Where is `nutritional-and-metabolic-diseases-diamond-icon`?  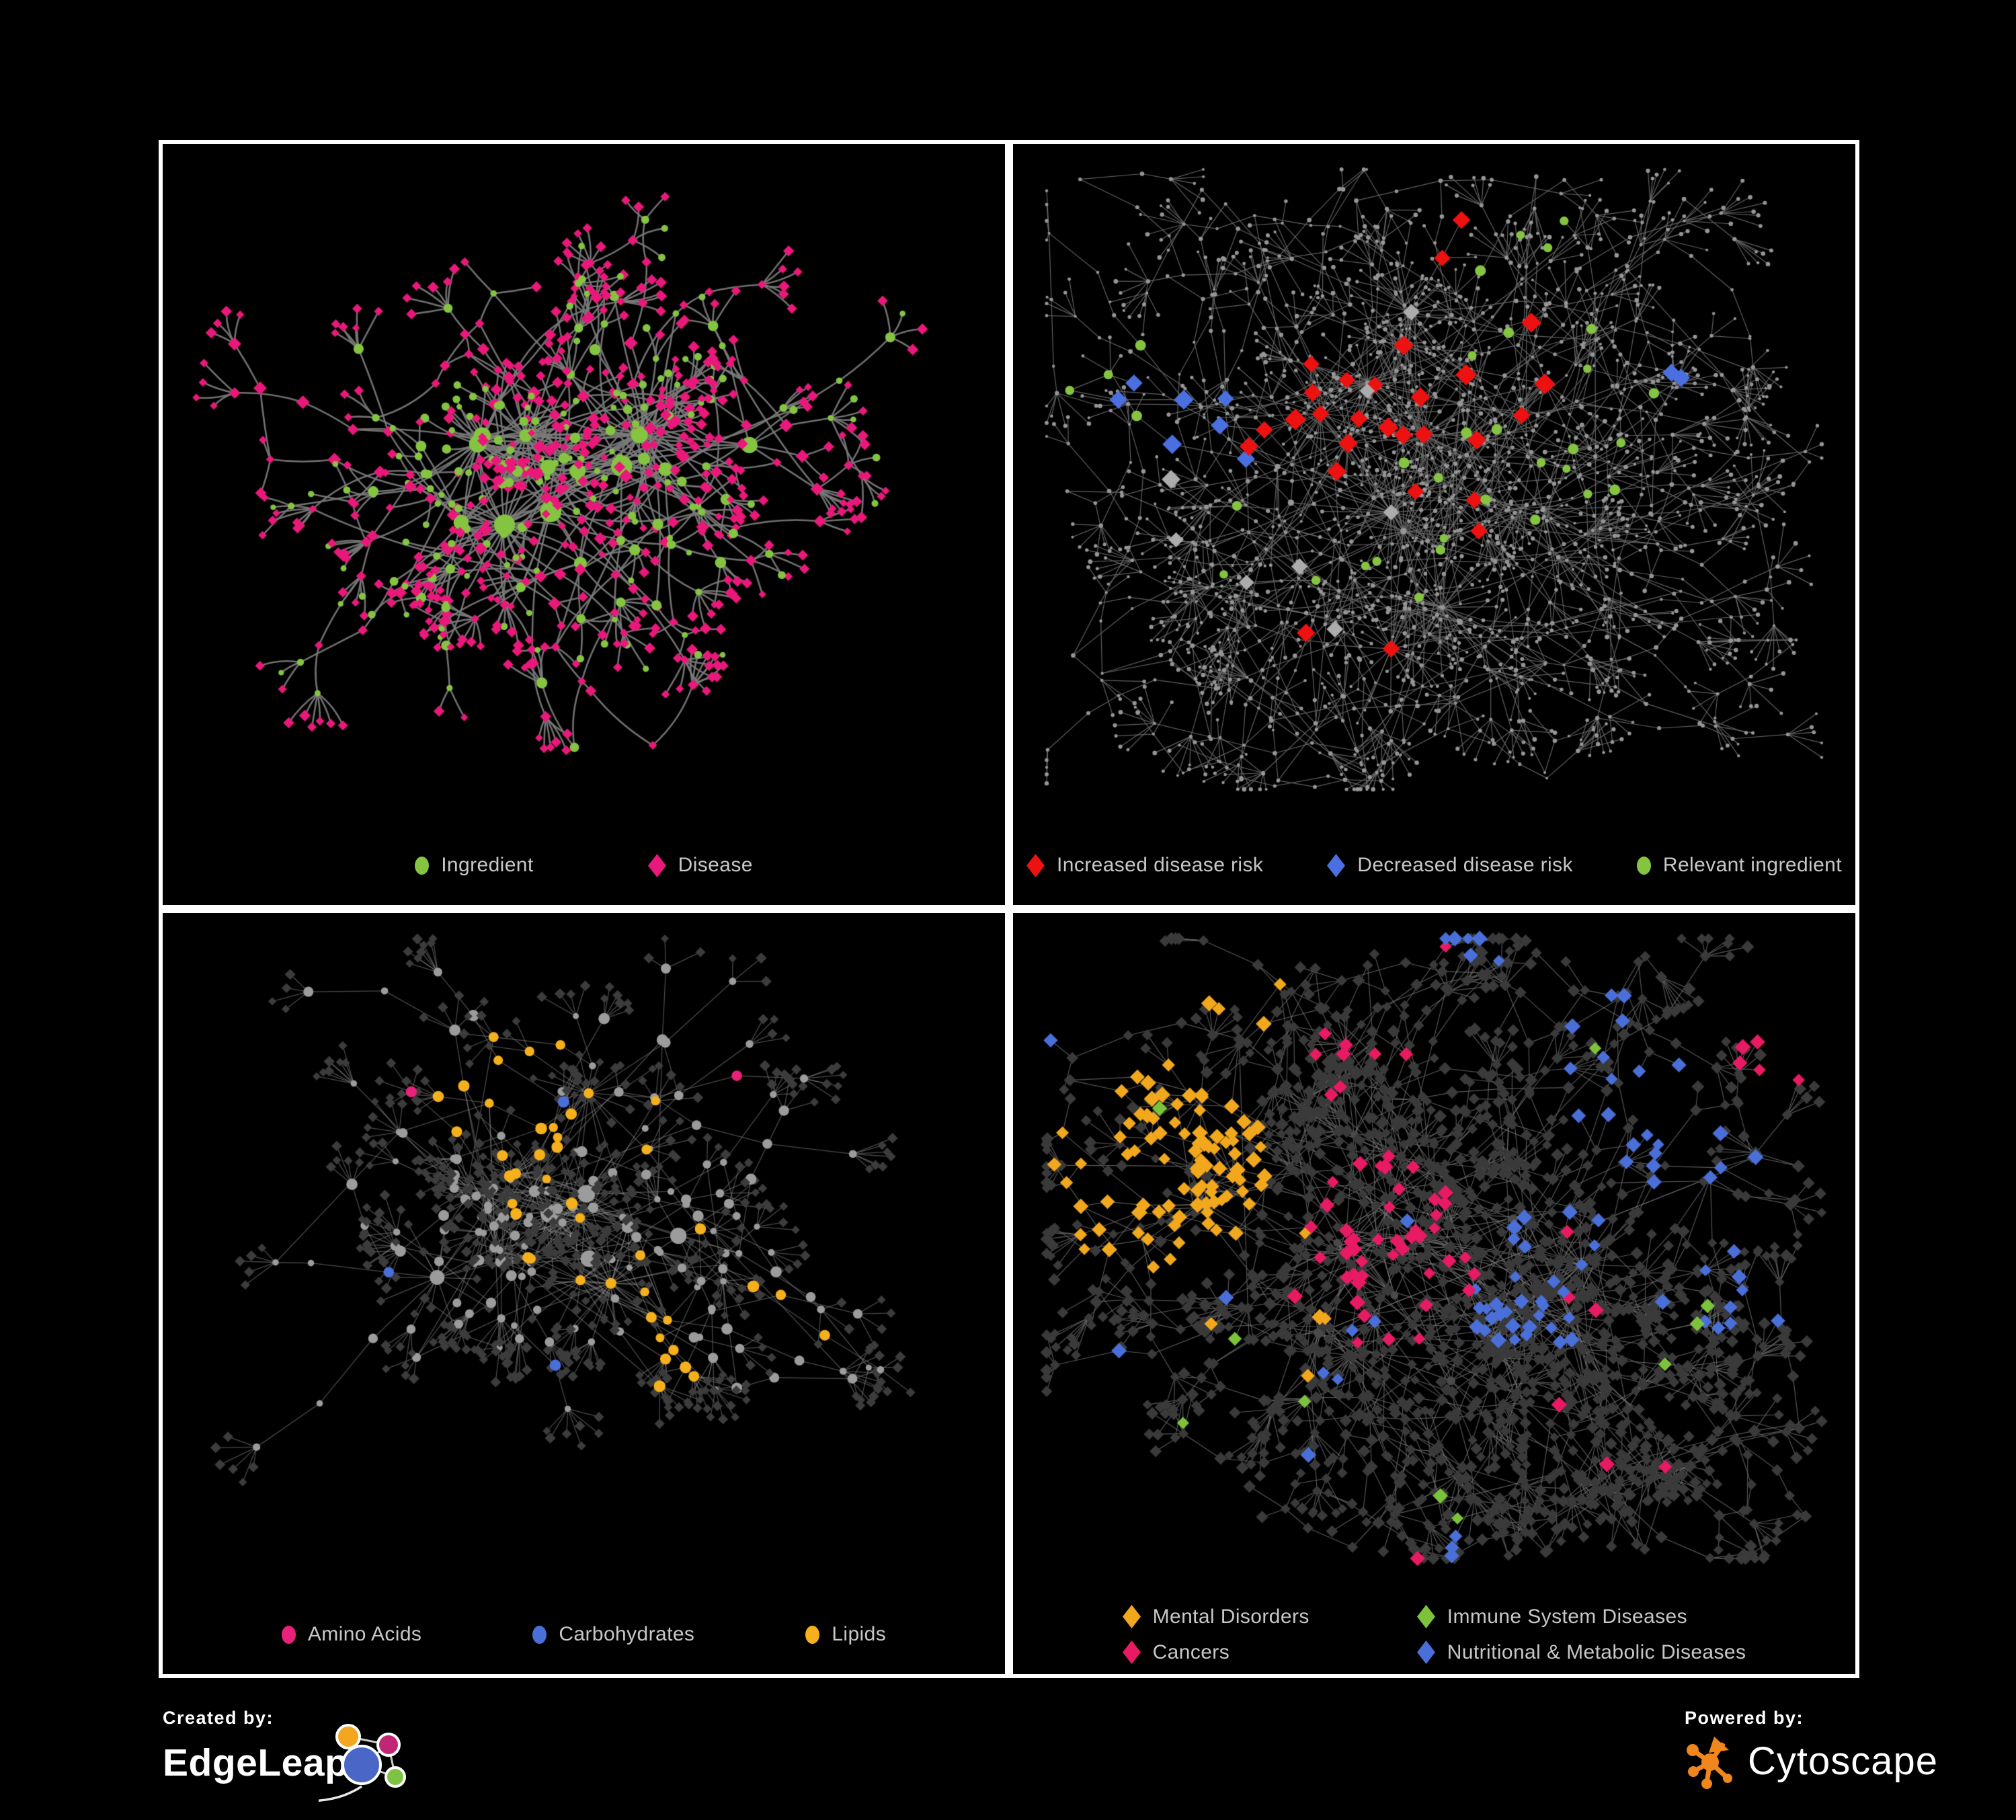 nutritional-and-metabolic-diseases-diamond-icon is located at coordinates (1425, 1652).